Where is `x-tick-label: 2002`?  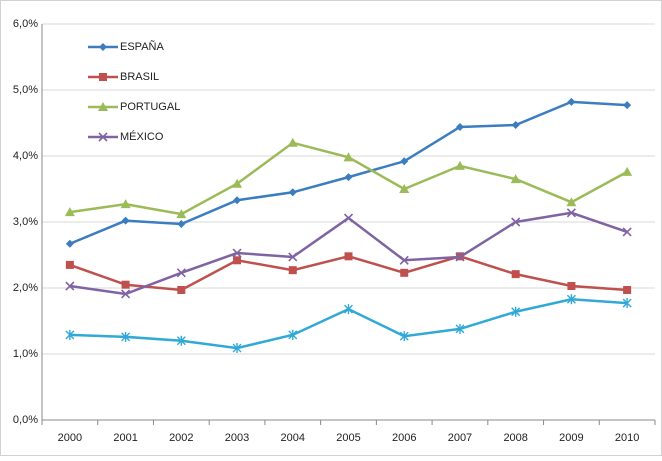
x-tick-label: 2002 is located at coordinates (181, 438).